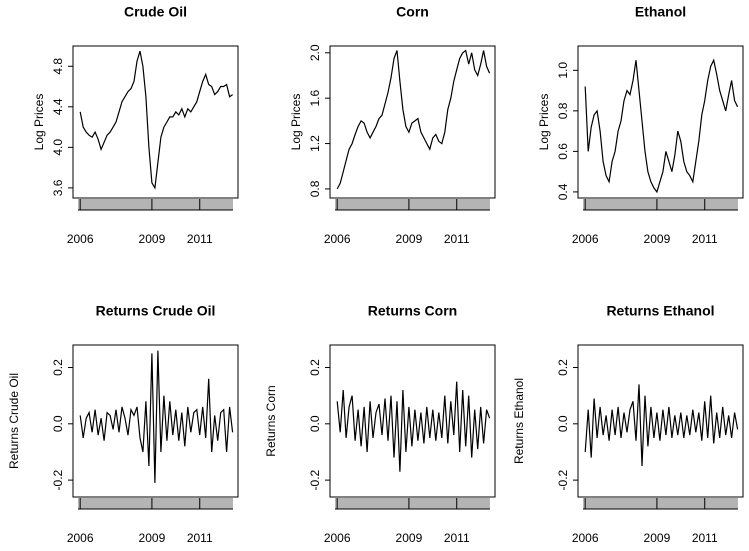 The image size is (749, 551). What do you see at coordinates (271, 420) in the screenshot?
I see `y-axis-label: Returns Corn` at bounding box center [271, 420].